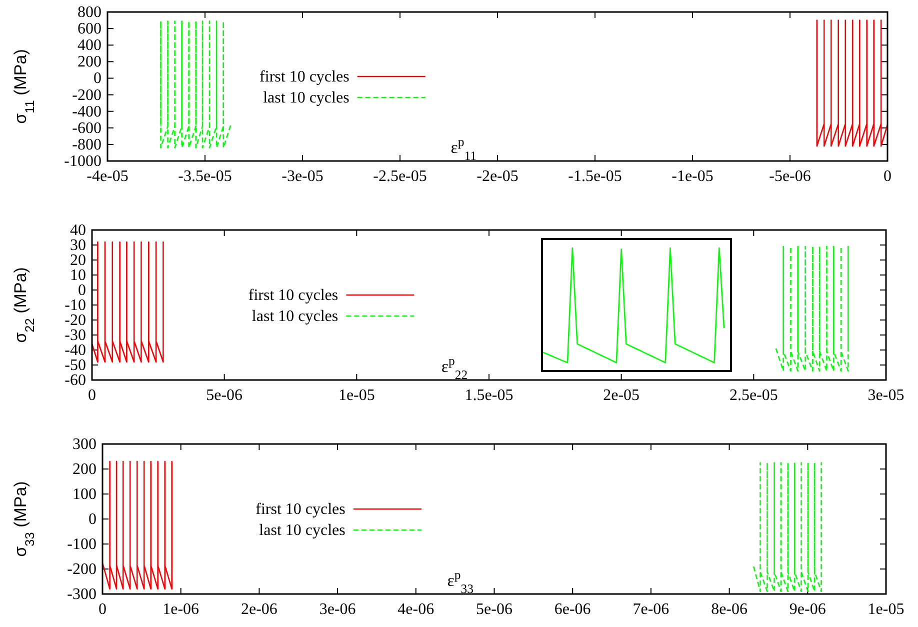 The width and height of the screenshot is (918, 627). I want to click on x-tick-label: 2e-05, so click(621, 395).